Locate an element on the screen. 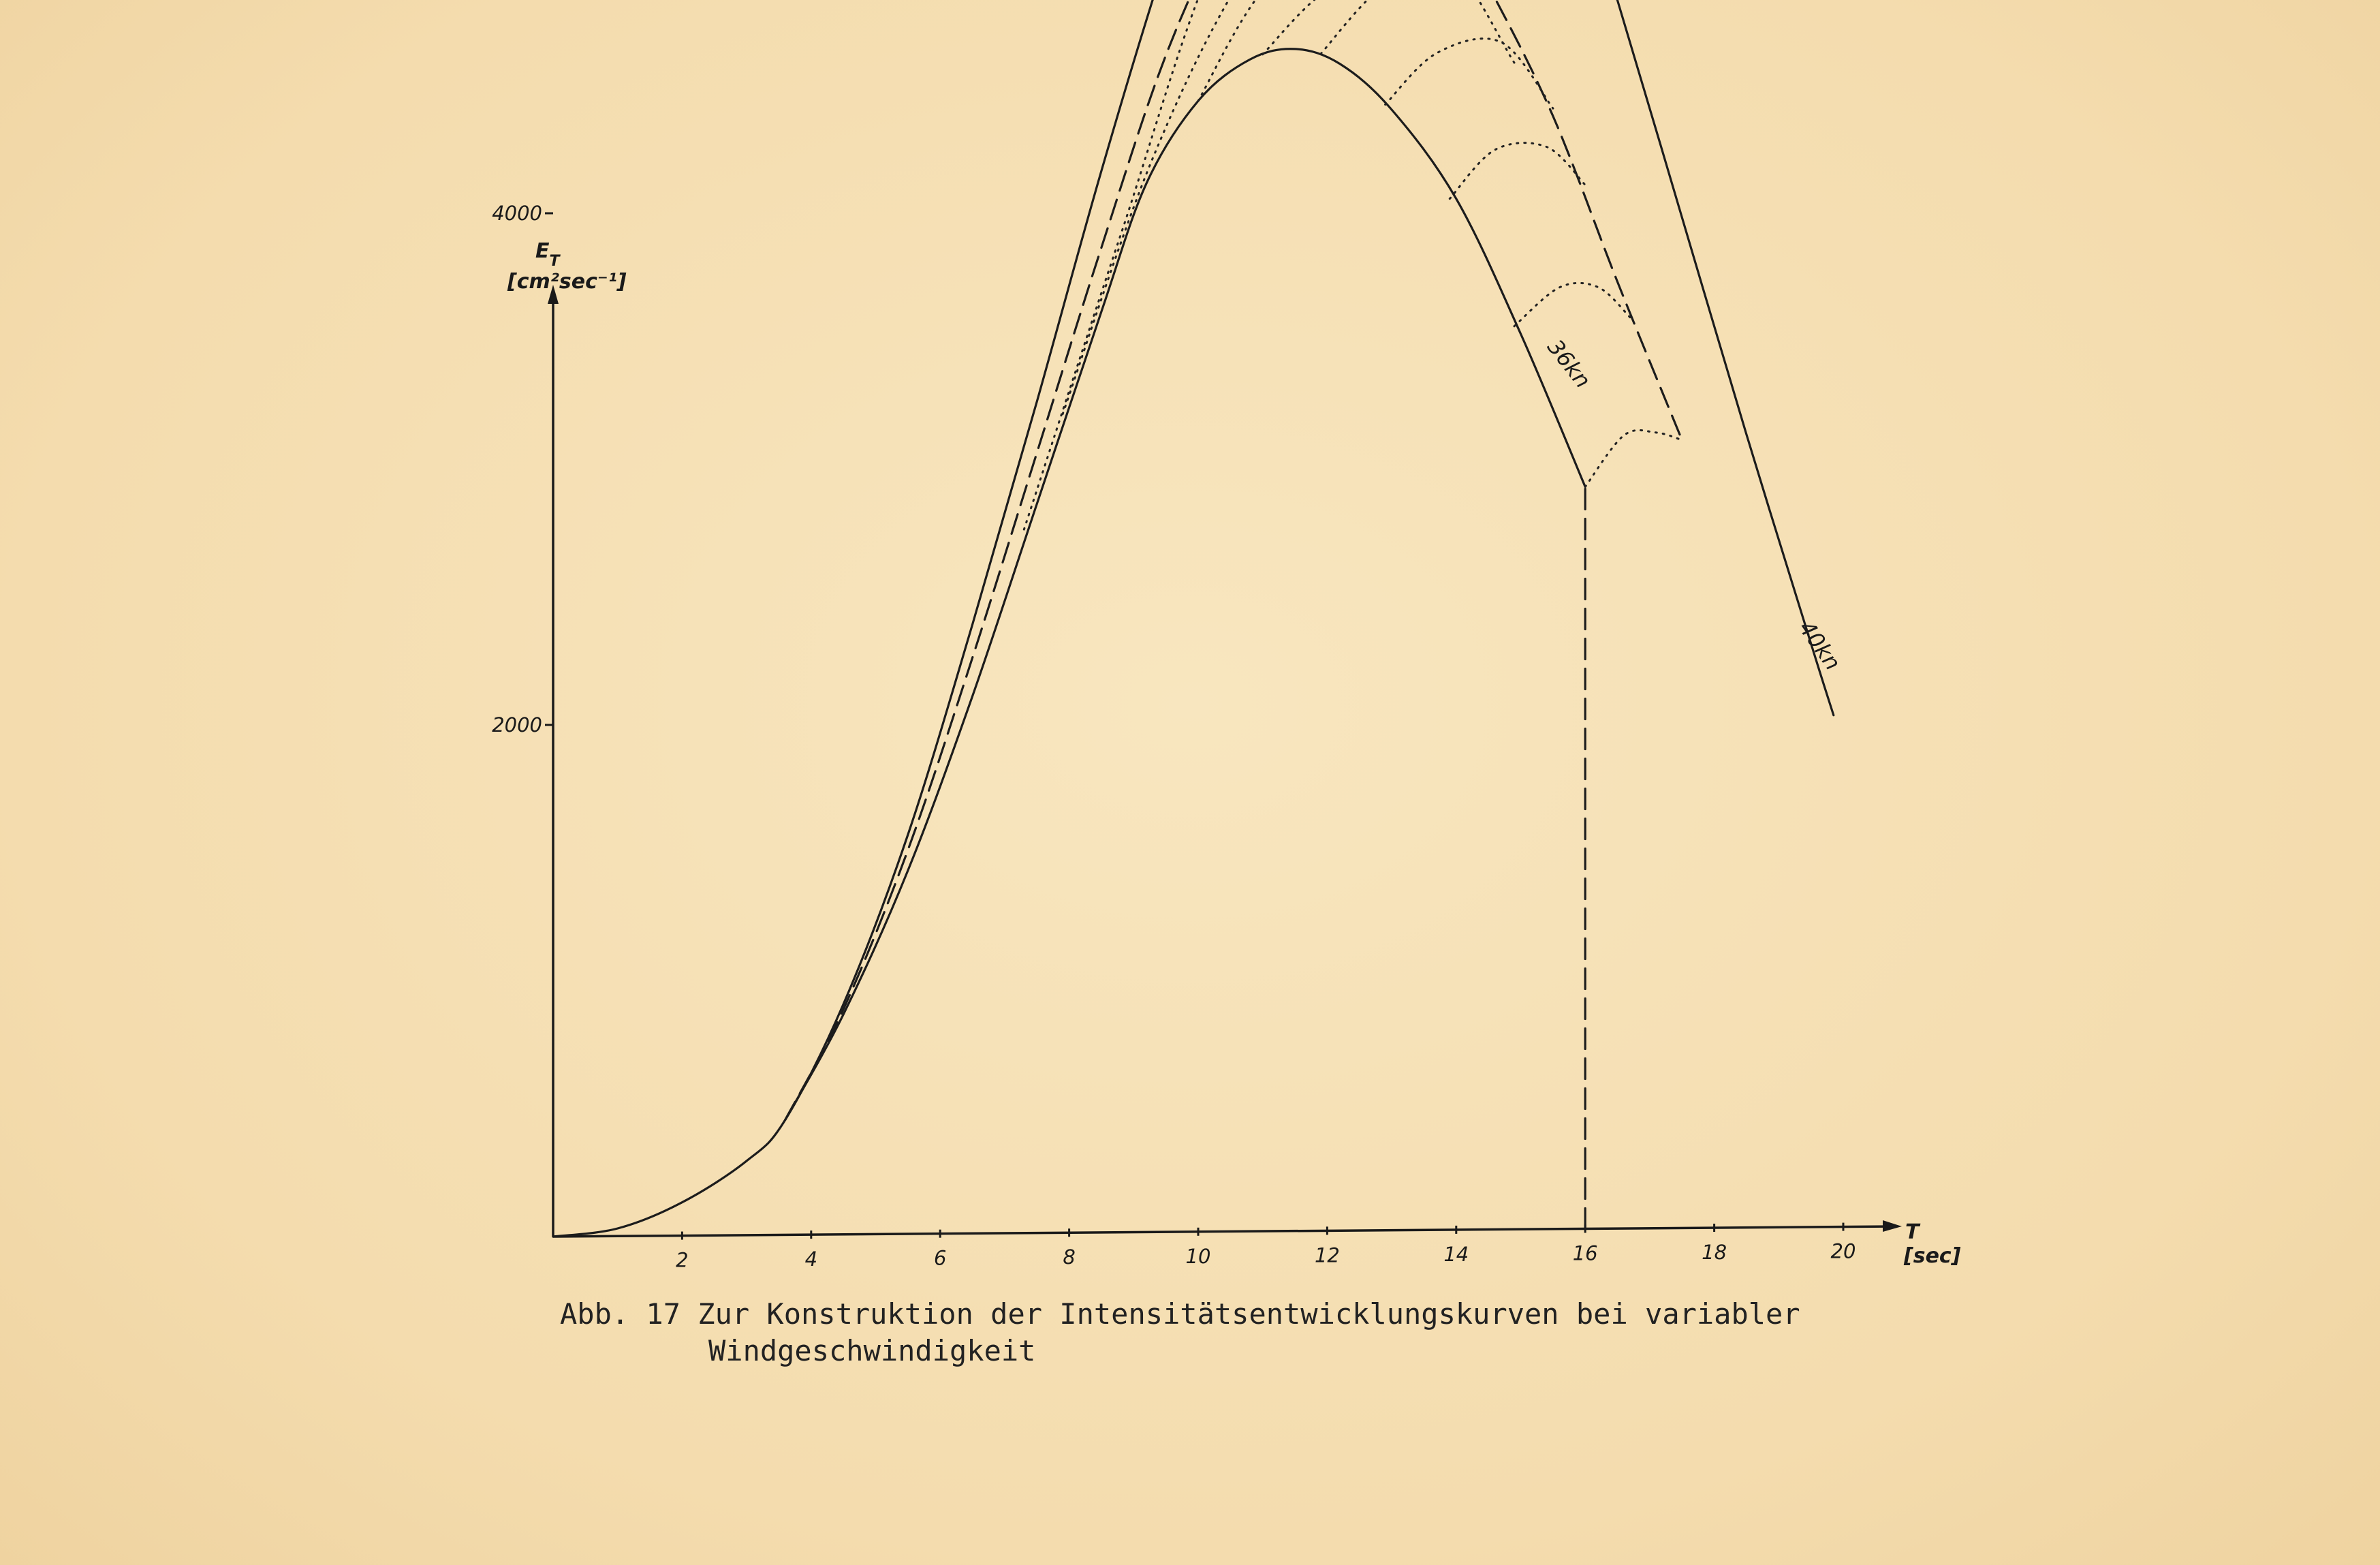  curve-label-40kn: 40kn is located at coordinates (1820, 645).